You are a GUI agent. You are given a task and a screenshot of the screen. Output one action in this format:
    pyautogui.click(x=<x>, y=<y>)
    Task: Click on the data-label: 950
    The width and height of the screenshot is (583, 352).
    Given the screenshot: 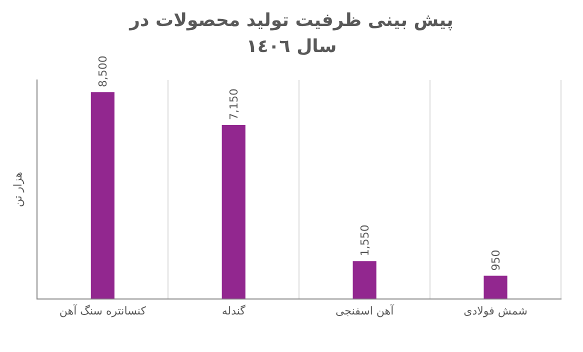 What is the action you would take?
    pyautogui.click(x=496, y=260)
    